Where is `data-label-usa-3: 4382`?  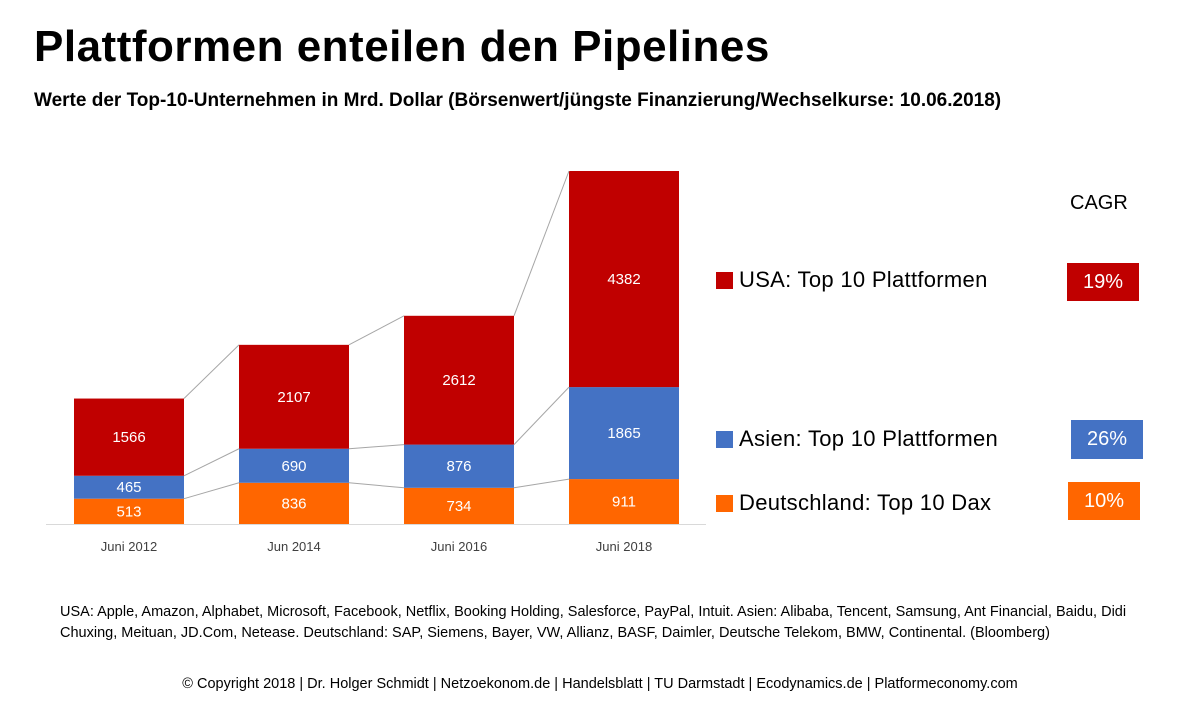 data-label-usa-3: 4382 is located at coordinates (623, 279).